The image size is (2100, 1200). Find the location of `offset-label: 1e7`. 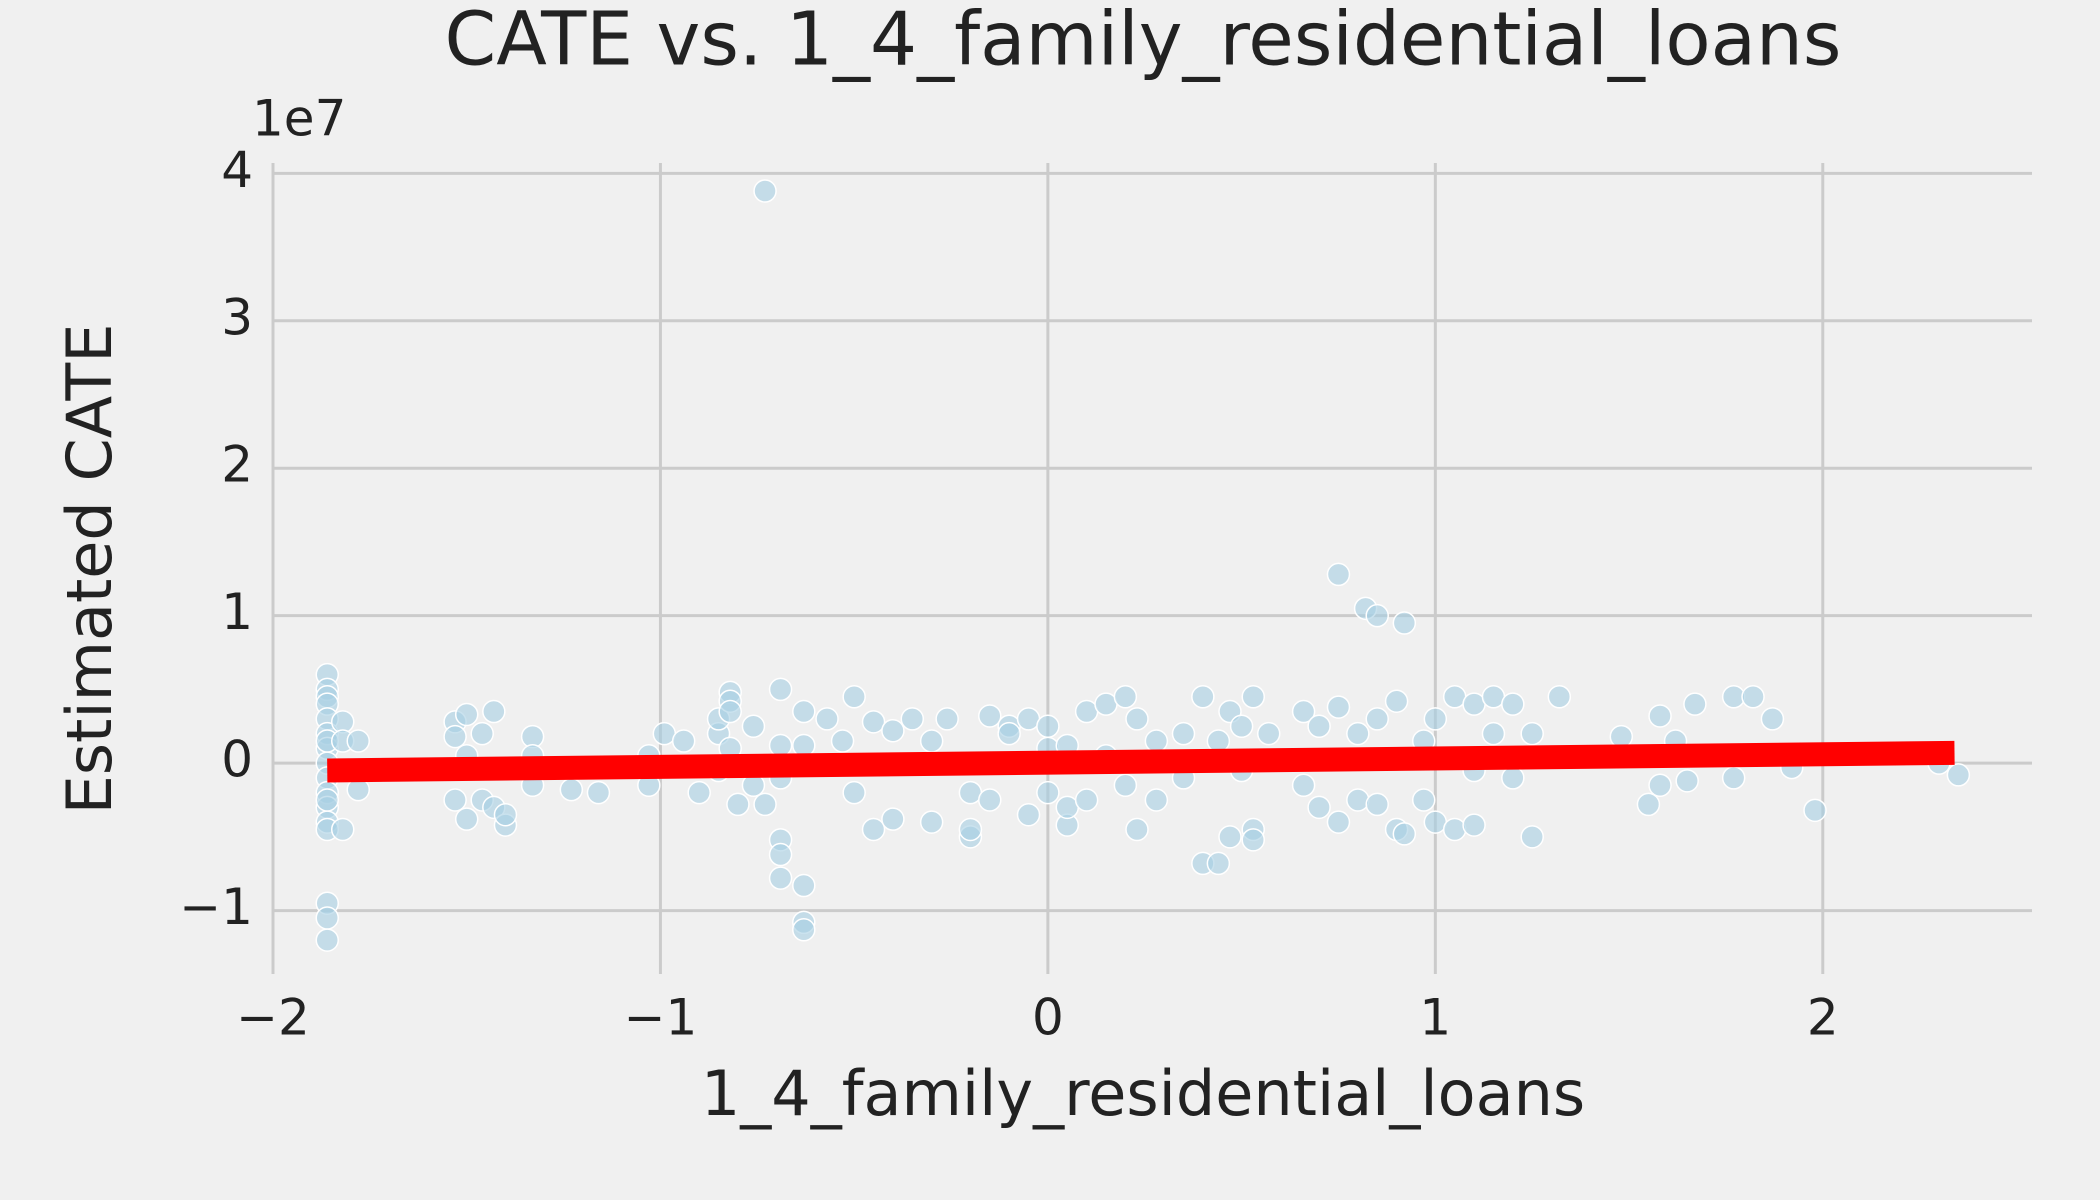

offset-label: 1e7 is located at coordinates (299, 119).